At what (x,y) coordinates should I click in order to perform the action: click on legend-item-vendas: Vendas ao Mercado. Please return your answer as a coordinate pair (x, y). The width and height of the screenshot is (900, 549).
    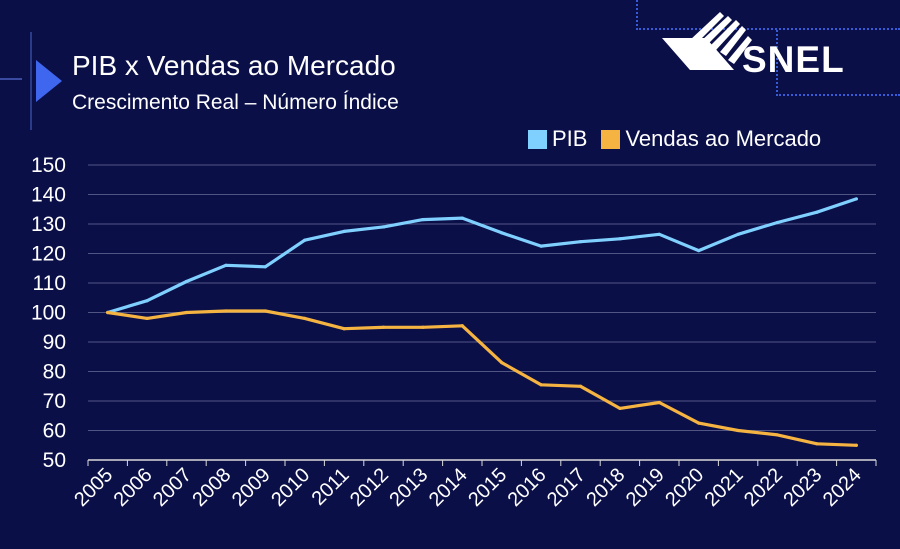
    Looking at the image, I should click on (711, 139).